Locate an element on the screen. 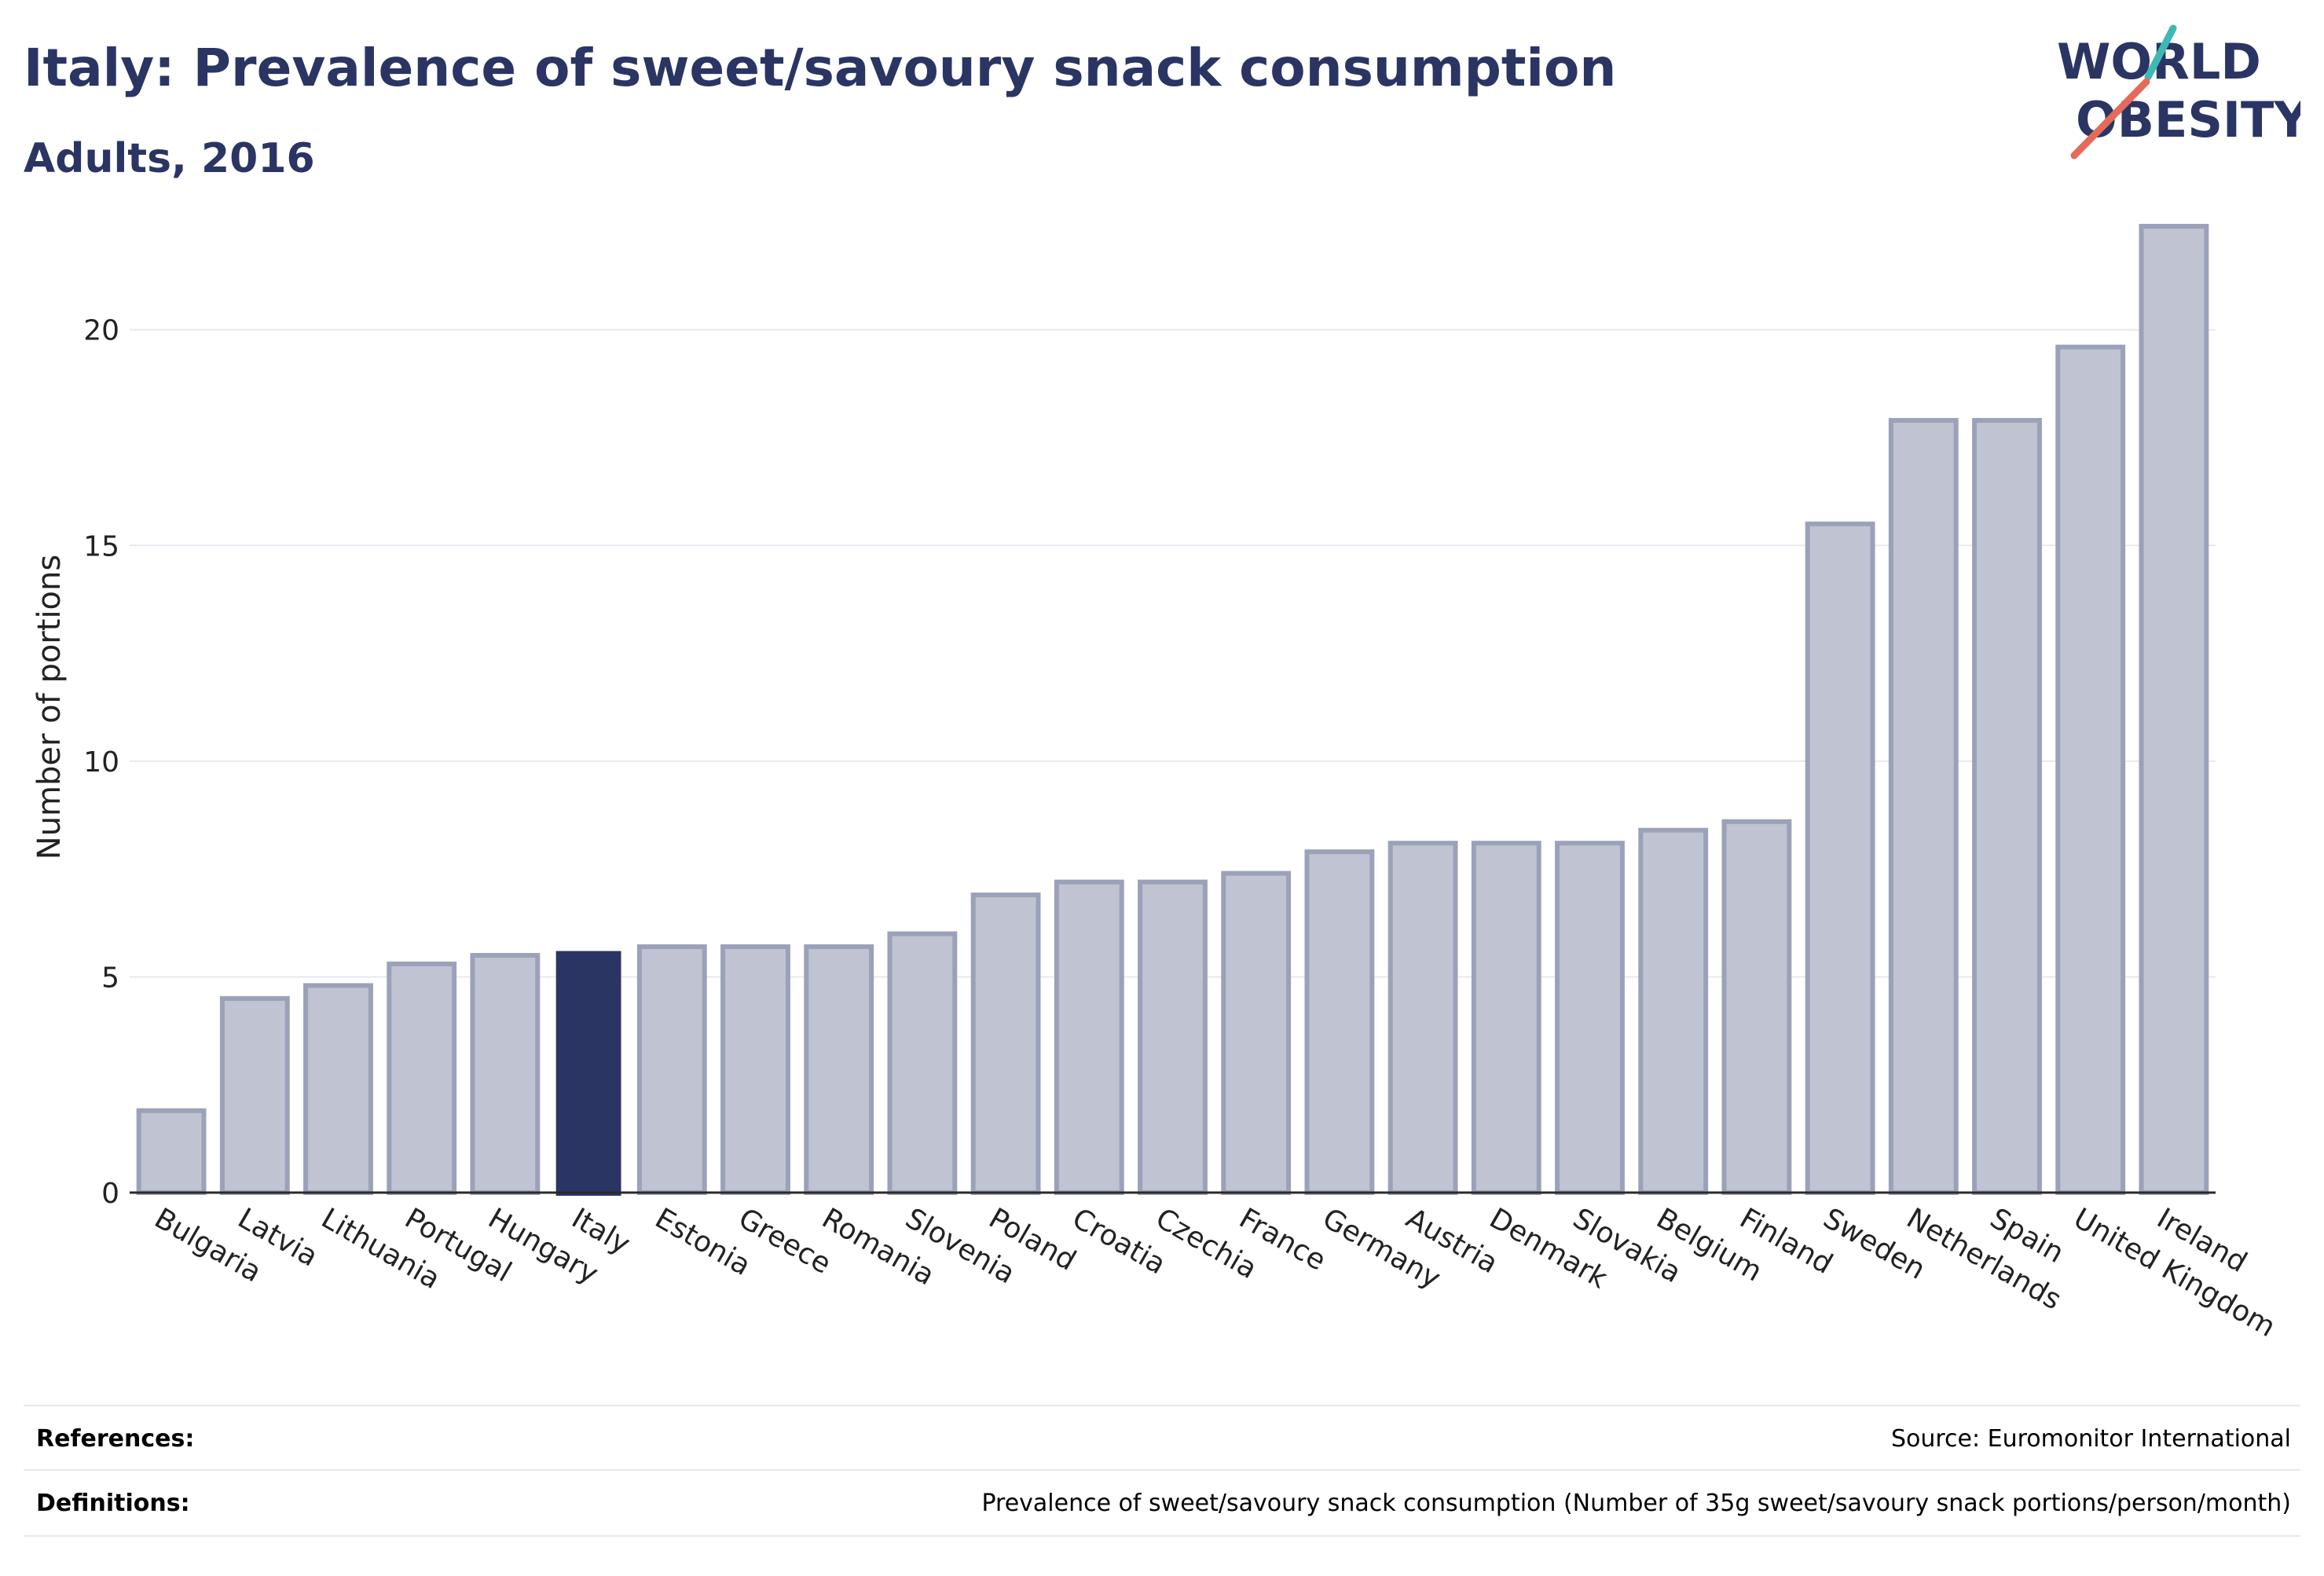 This screenshot has height=1576, width=2324. bar-romania is located at coordinates (839, 1069).